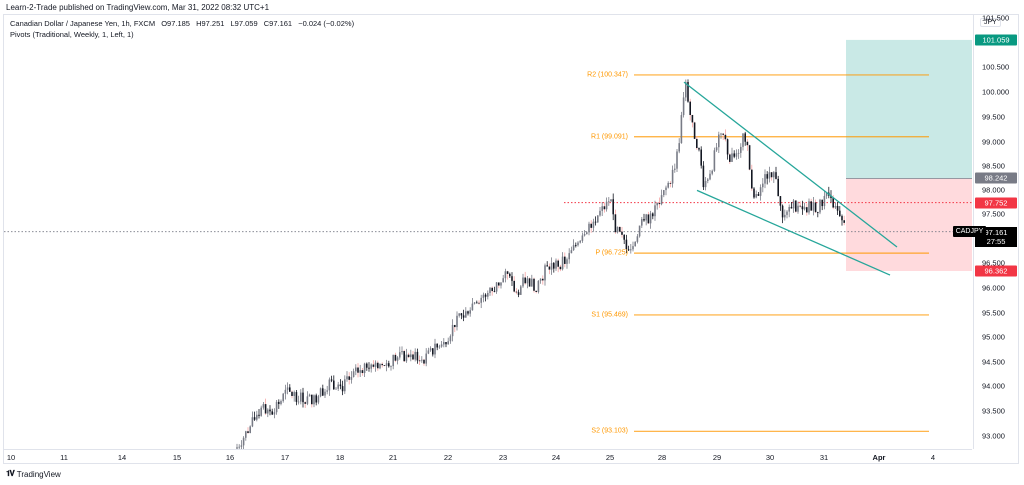 Image resolution: width=1024 pixels, height=485 pixels. I want to click on time-label: 16, so click(230, 457).